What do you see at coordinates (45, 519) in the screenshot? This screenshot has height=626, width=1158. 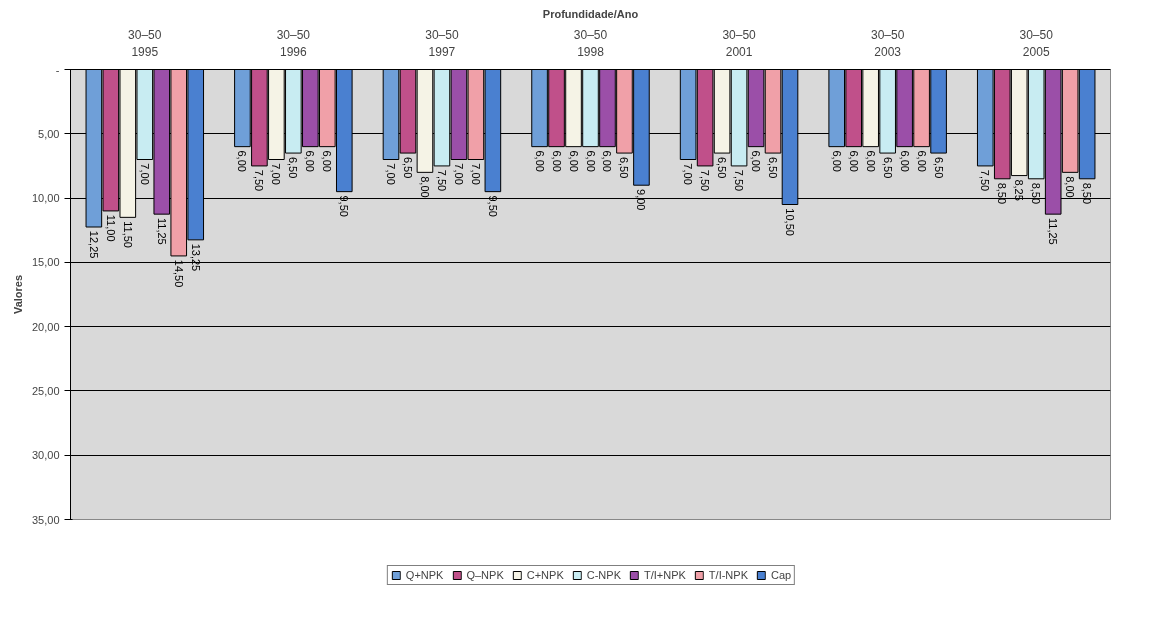 I see `y-tick-label: 35,00` at bounding box center [45, 519].